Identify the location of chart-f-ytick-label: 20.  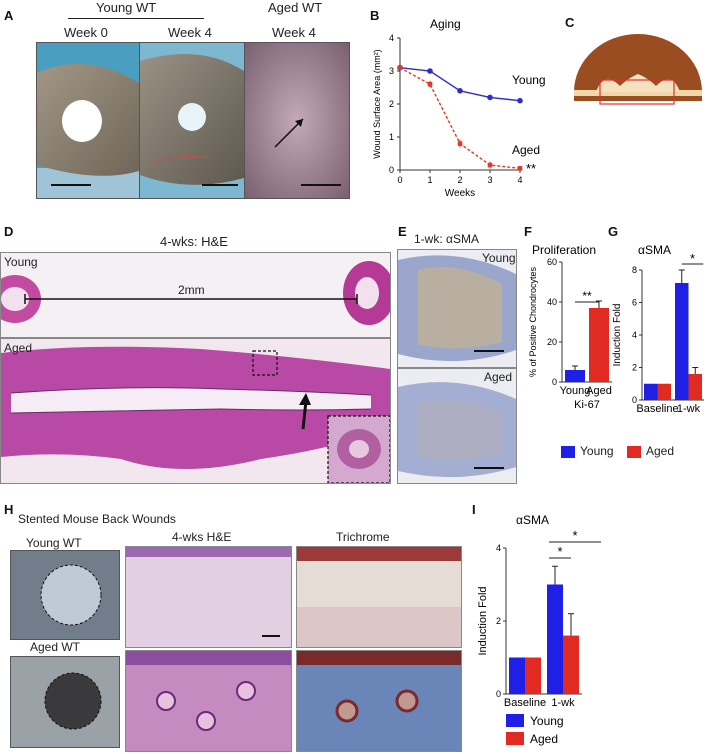
(552, 342).